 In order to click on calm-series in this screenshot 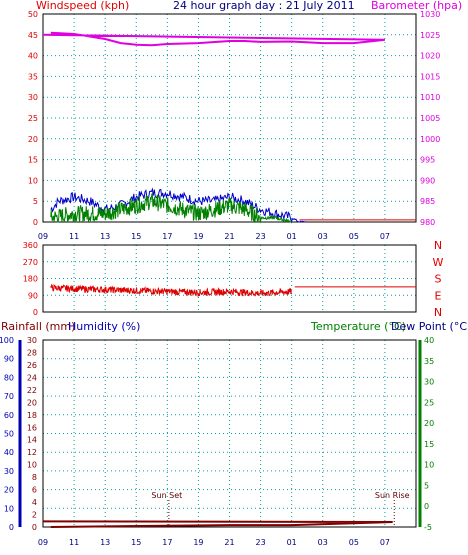, I will do `click(171, 208)`.